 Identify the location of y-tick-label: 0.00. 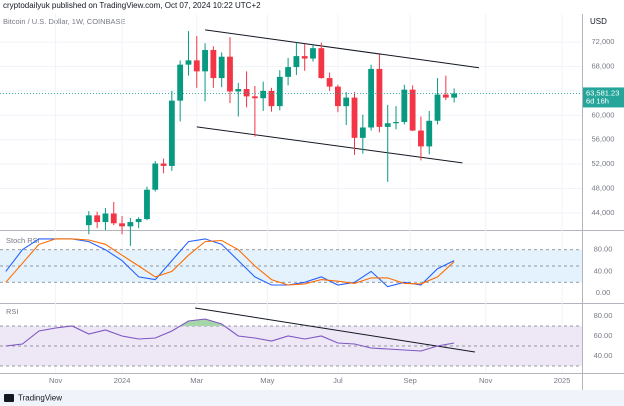
(603, 292).